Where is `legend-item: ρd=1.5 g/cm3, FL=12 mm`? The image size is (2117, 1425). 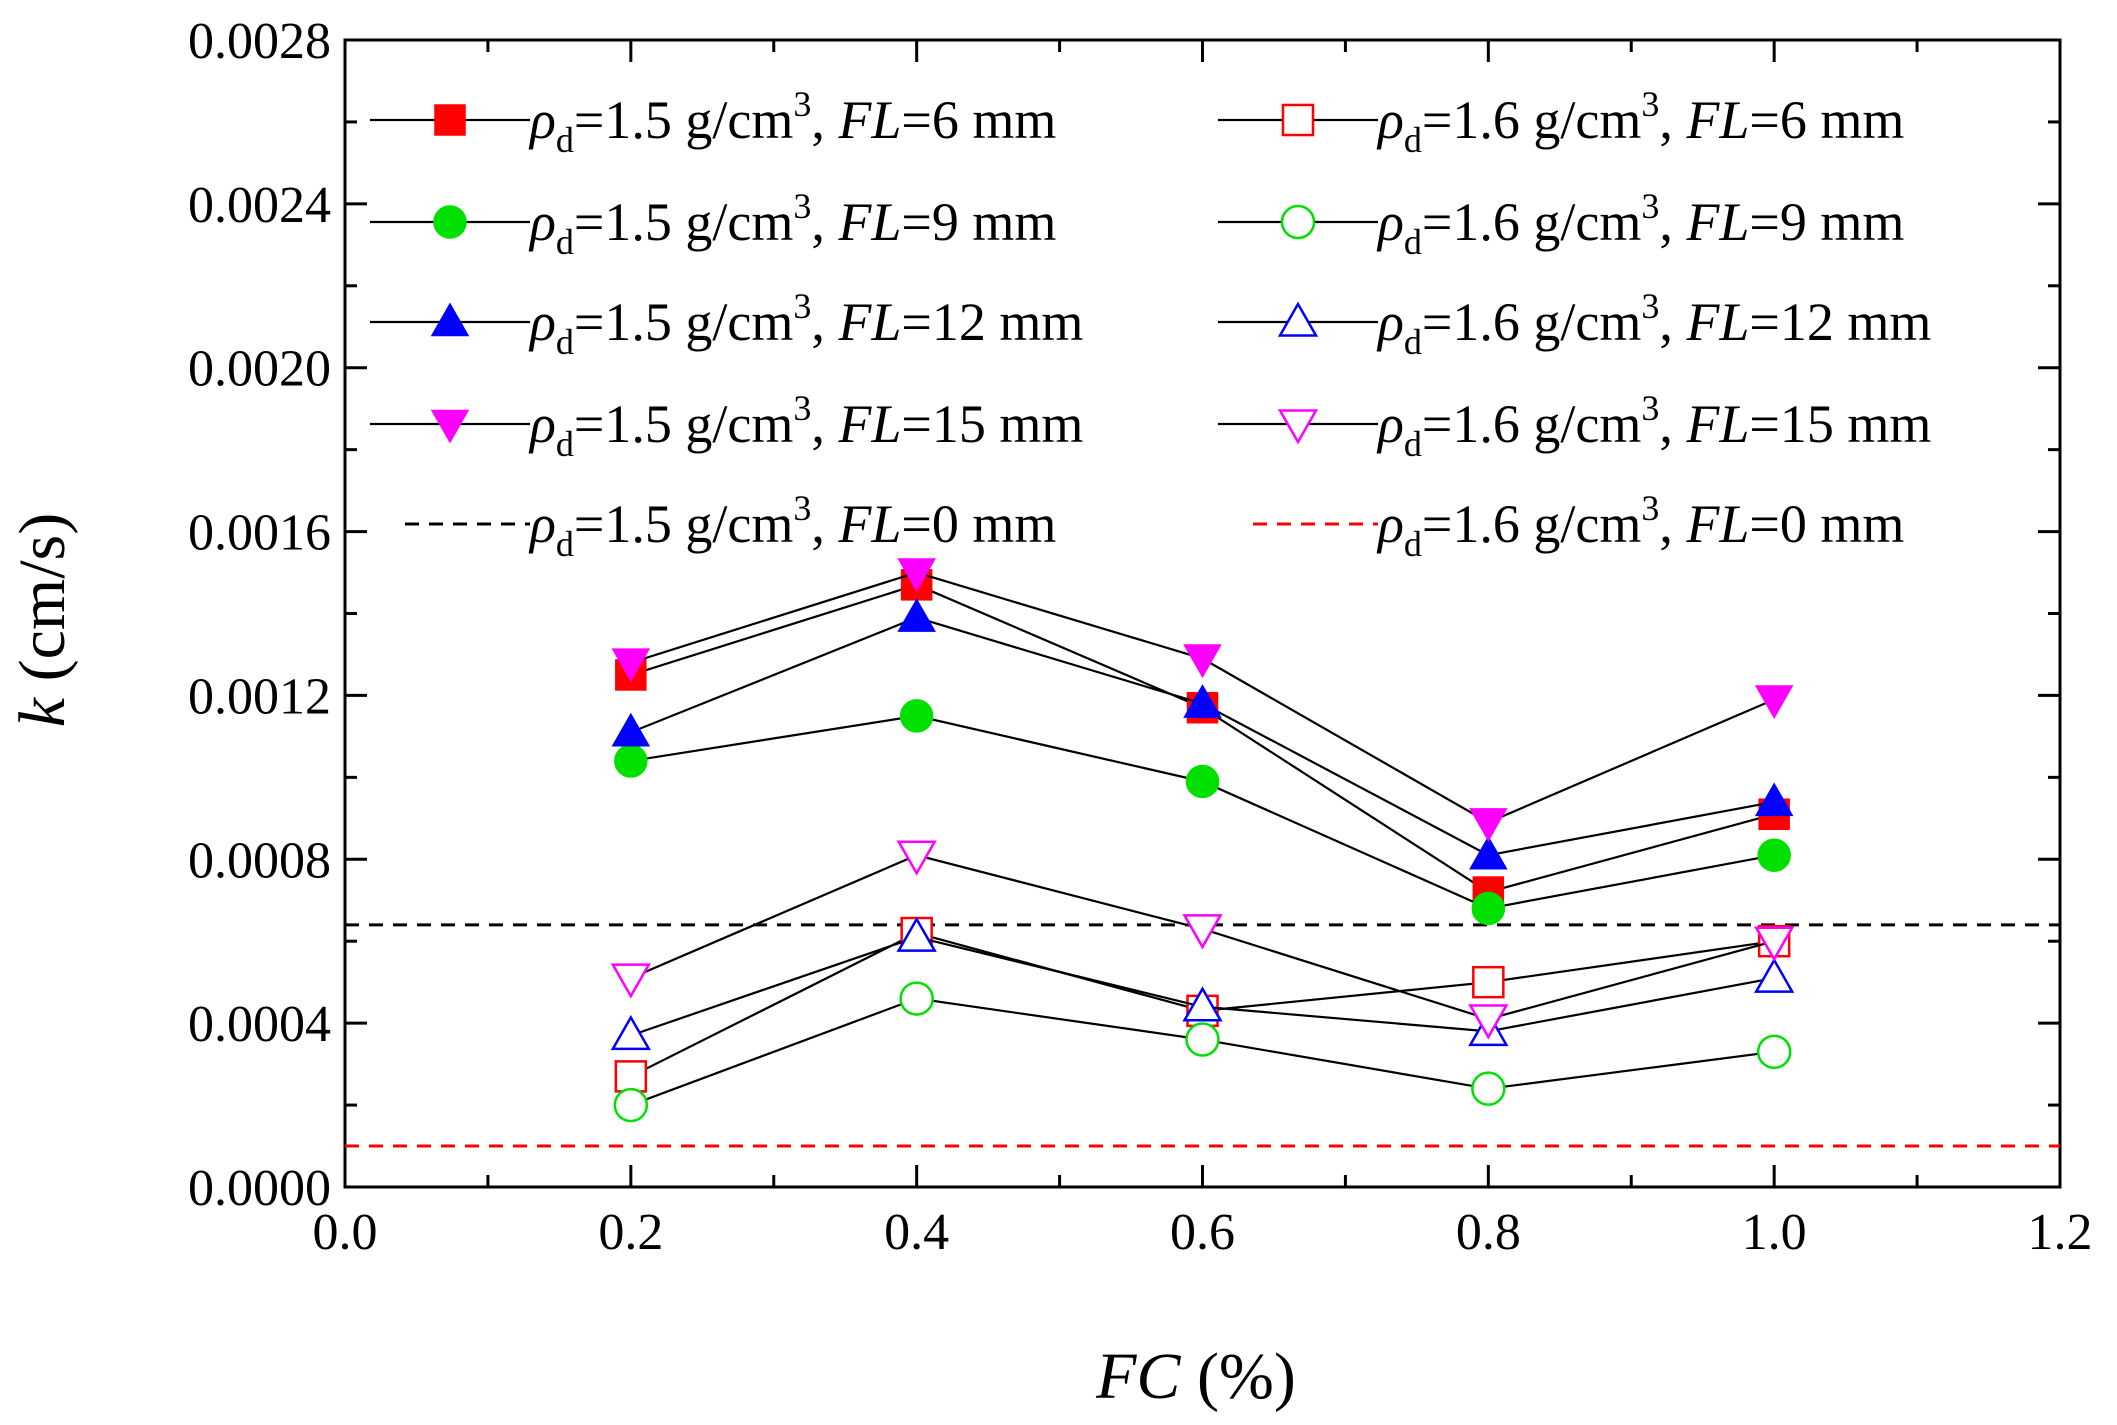
legend-item: ρd=1.5 g/cm3, FL=12 mm is located at coordinates (726, 324).